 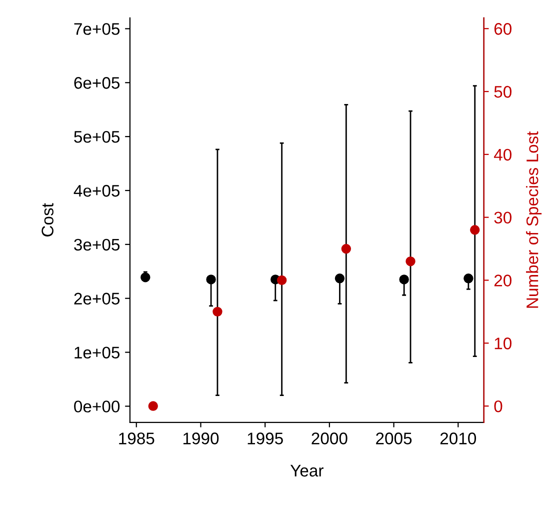 I want to click on y-tick-label: 6e+05, so click(x=97, y=83).